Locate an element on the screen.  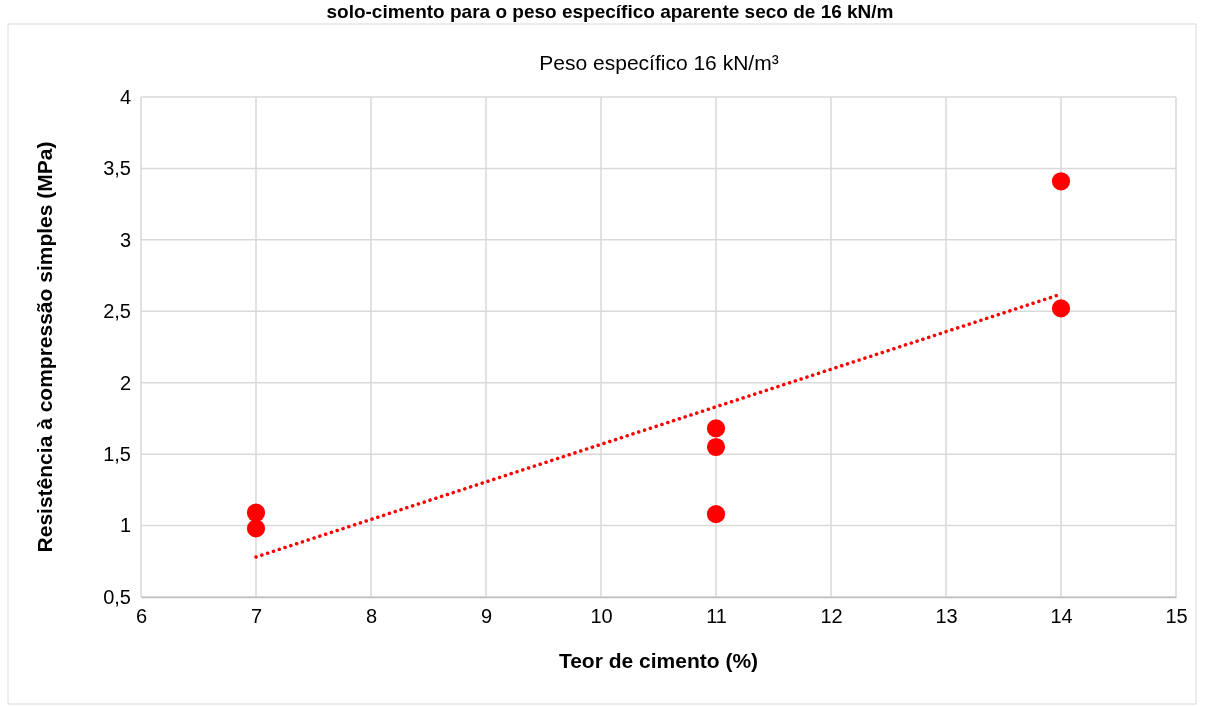
x-tick-label: 7 is located at coordinates (256, 616).